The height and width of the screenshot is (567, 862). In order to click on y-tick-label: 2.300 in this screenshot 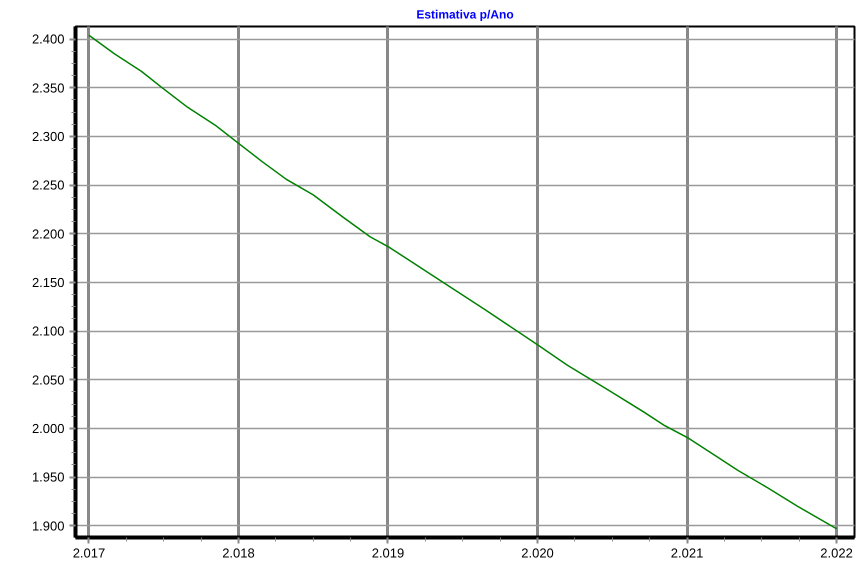, I will do `click(48, 136)`.